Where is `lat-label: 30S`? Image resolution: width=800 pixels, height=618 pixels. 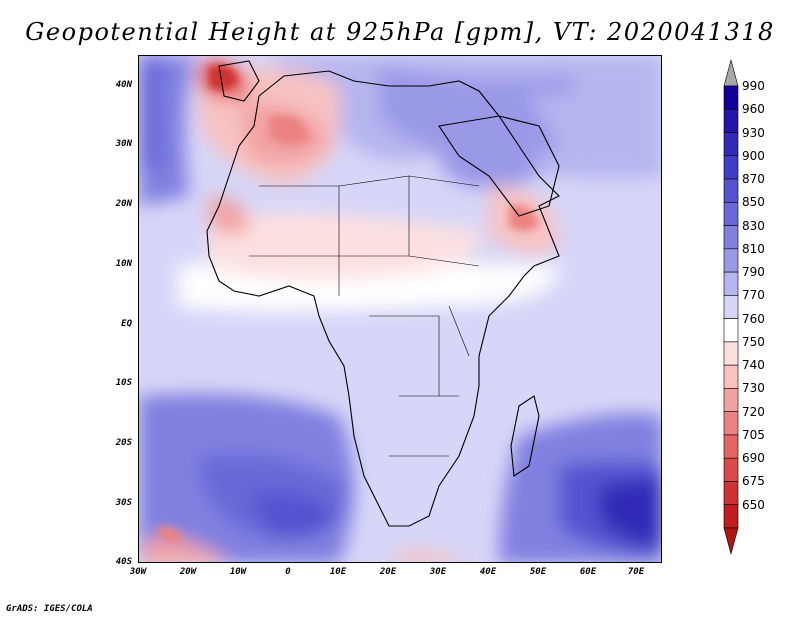 lat-label: 30S is located at coordinates (123, 503).